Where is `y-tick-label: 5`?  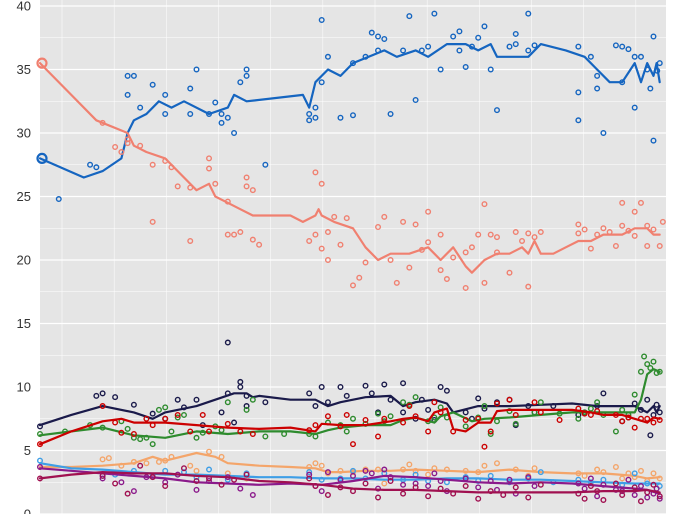 y-tick-label: 5 is located at coordinates (27, 450).